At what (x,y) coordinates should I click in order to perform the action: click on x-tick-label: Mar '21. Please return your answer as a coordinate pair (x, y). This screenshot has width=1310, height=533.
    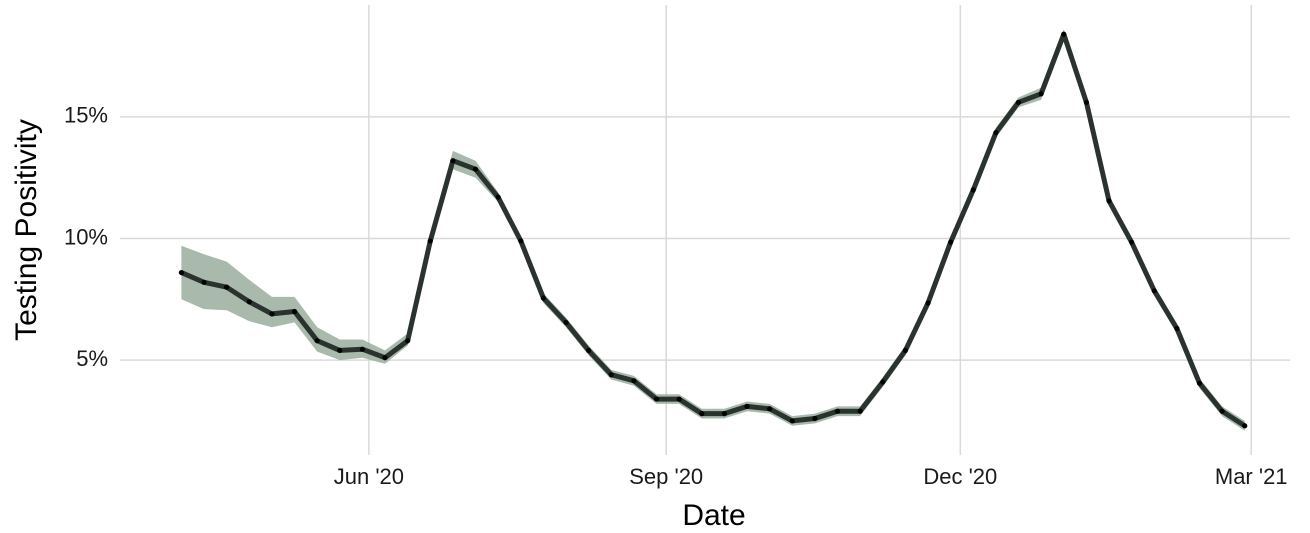
    Looking at the image, I should click on (1251, 476).